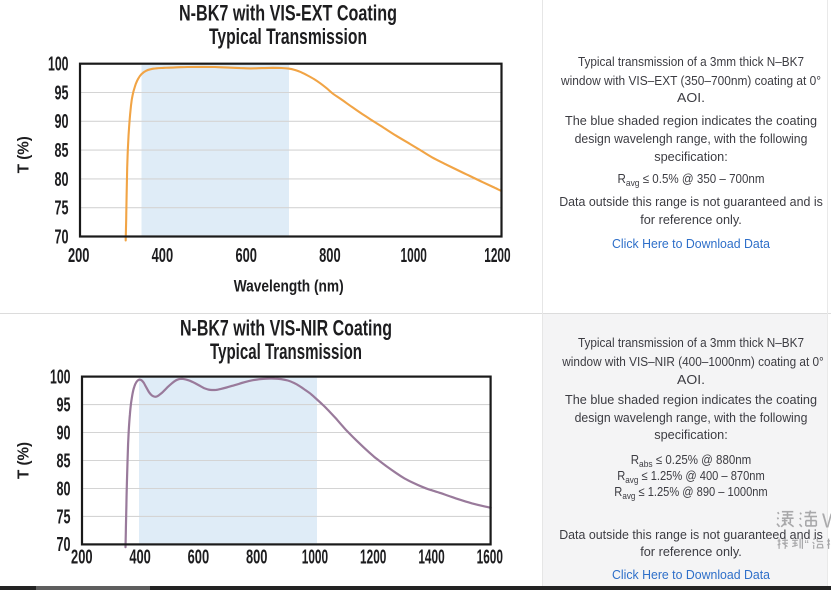 The width and height of the screenshot is (831, 590). What do you see at coordinates (826, 522) in the screenshot?
I see `svg-text: W` at bounding box center [826, 522].